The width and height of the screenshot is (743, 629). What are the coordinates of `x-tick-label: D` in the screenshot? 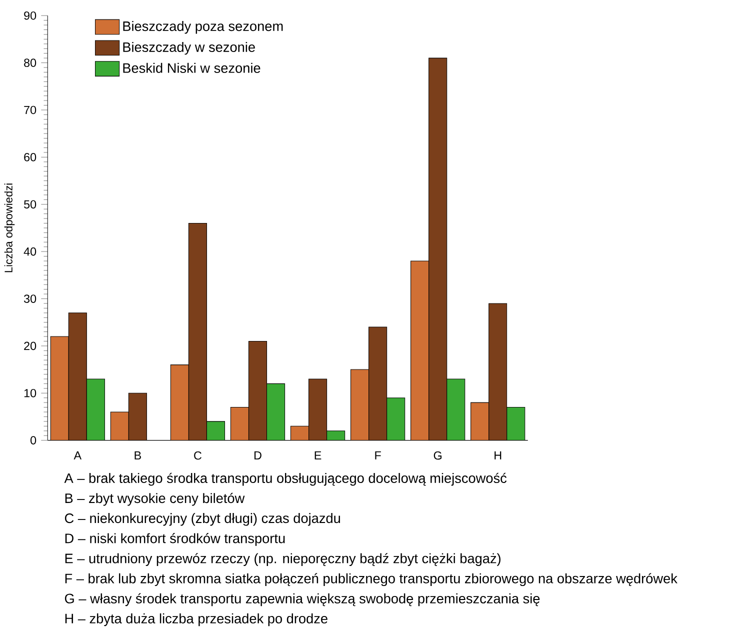 It's located at (258, 455).